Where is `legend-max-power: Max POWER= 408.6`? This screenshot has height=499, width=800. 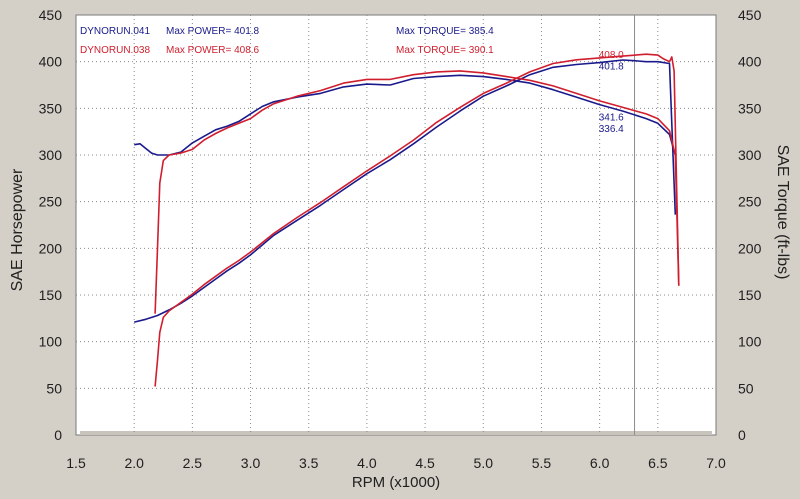
legend-max-power: Max POWER= 408.6 is located at coordinates (213, 50).